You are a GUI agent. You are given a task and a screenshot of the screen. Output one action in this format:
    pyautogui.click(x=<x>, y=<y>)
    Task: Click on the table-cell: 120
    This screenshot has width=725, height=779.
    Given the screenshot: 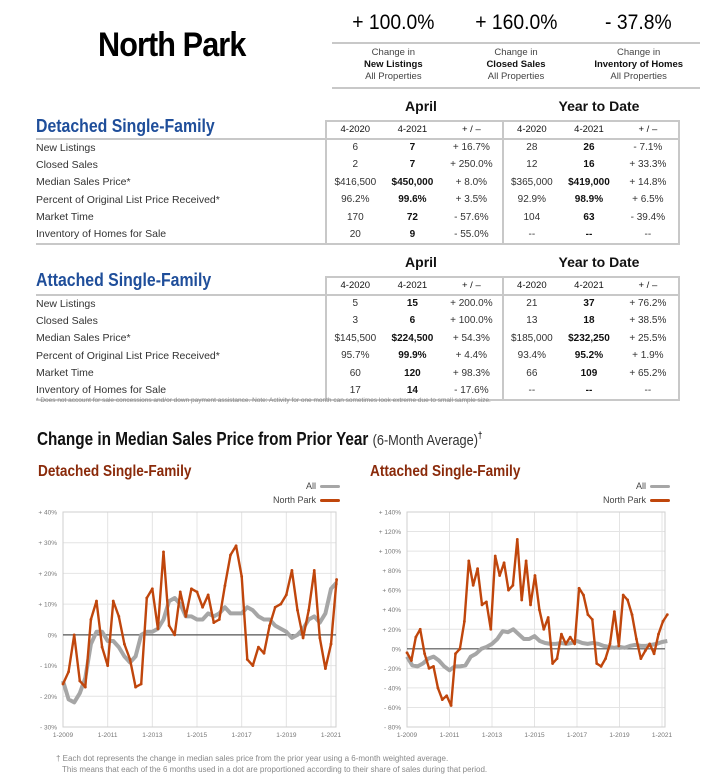 What is the action you would take?
    pyautogui.click(x=412, y=373)
    